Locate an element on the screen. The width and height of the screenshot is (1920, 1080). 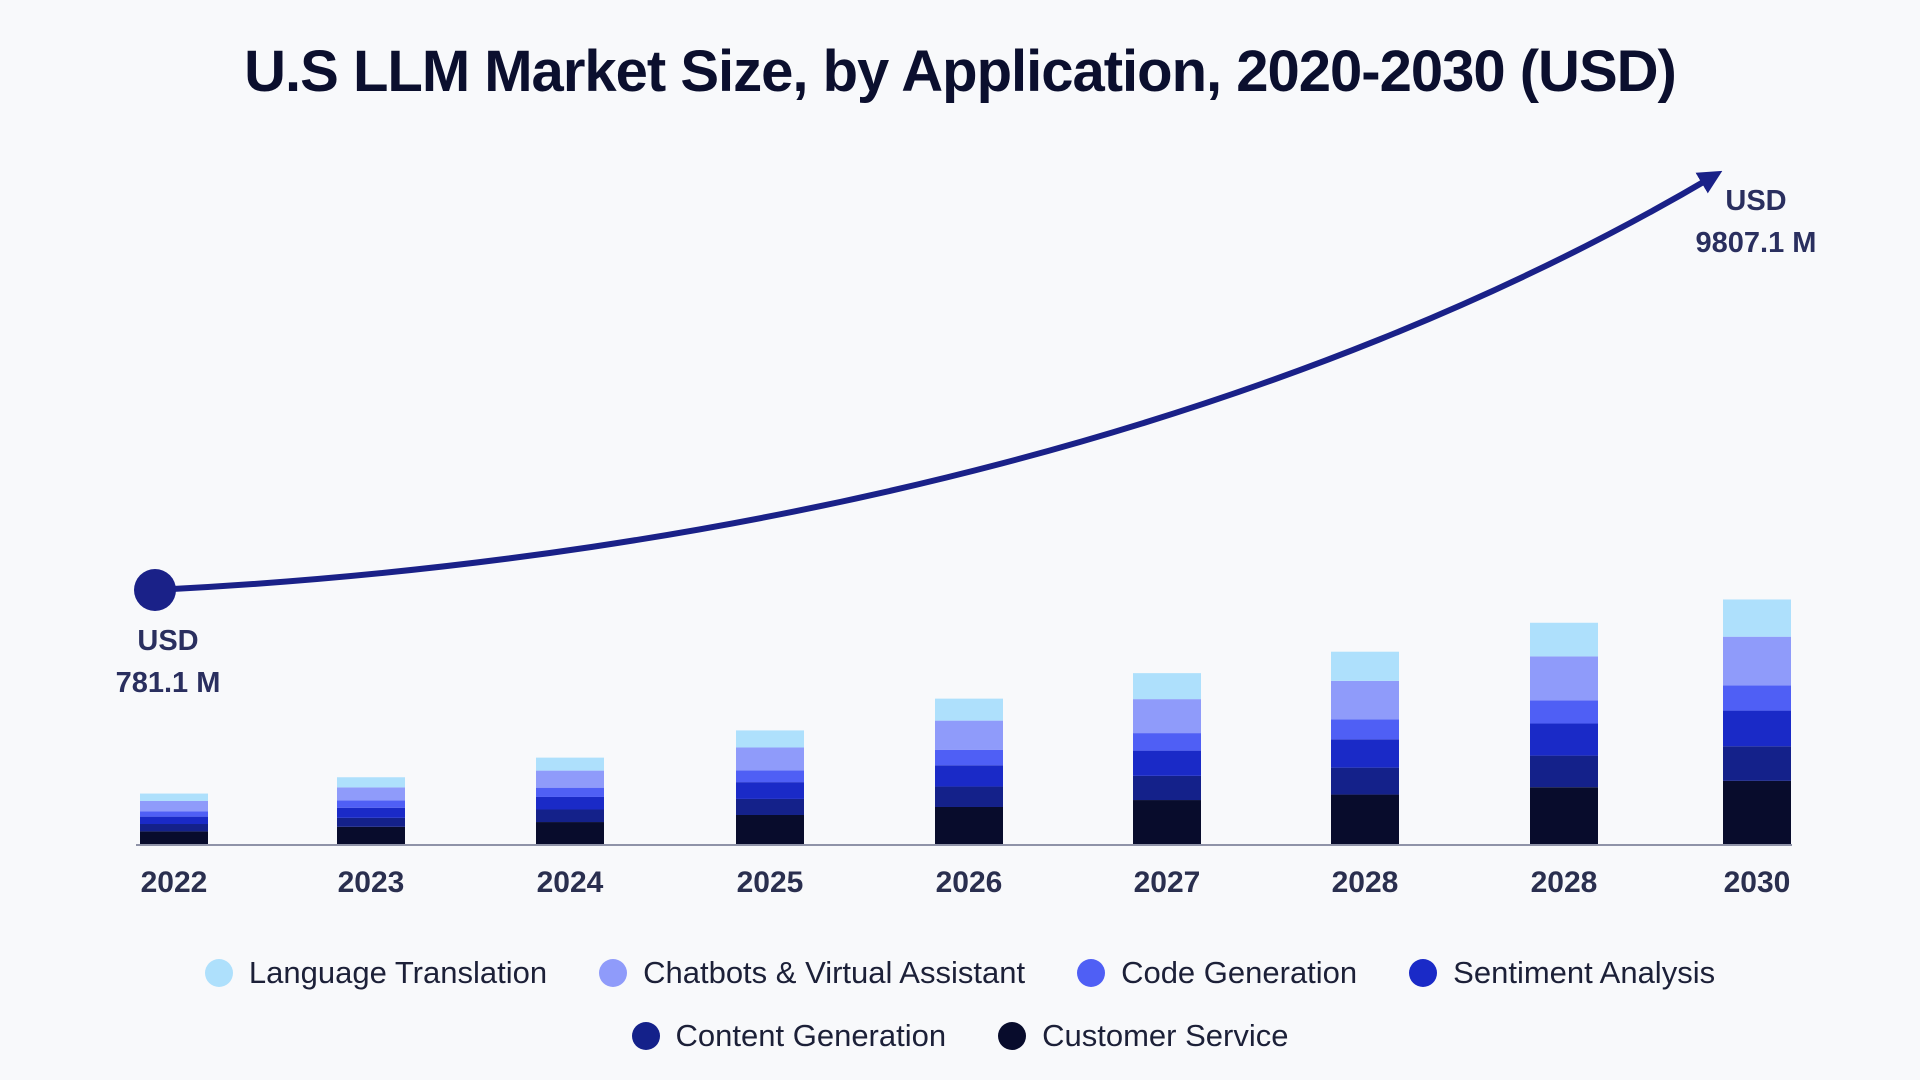
trend-start-dot is located at coordinates (155, 590).